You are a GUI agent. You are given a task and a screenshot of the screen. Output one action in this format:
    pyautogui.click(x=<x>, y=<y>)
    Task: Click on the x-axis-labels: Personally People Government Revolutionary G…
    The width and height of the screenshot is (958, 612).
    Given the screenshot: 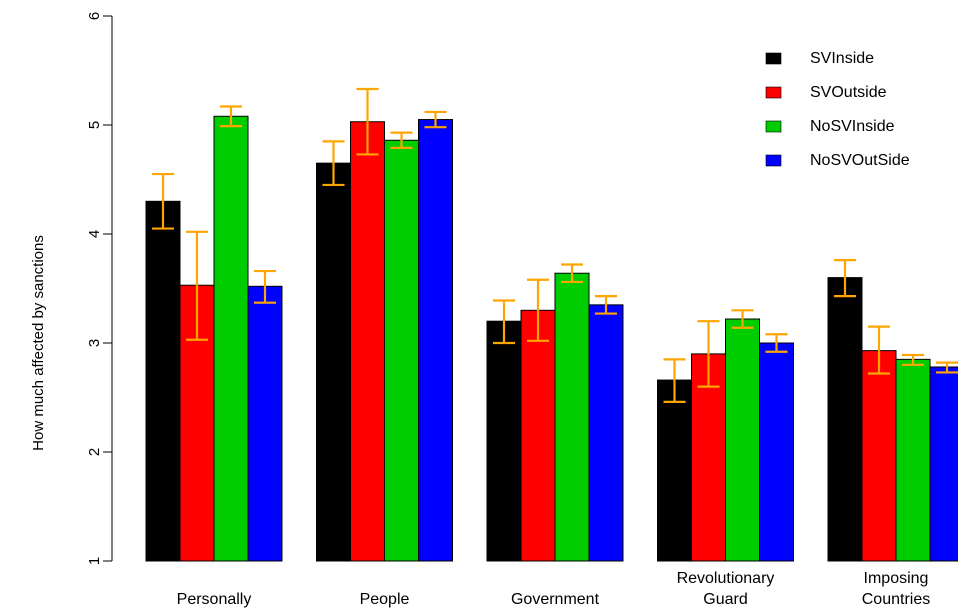 What is the action you would take?
    pyautogui.click(x=554, y=589)
    